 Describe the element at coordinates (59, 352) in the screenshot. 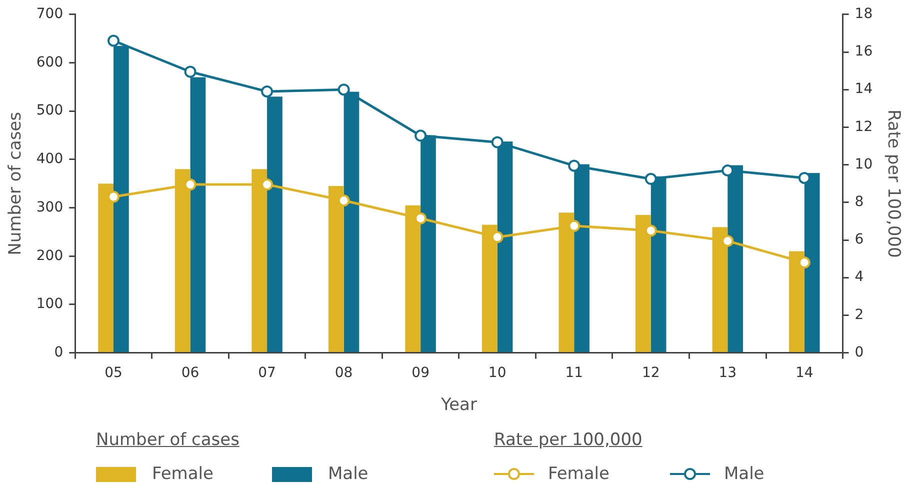

I see `y-tick-label: 0` at that location.